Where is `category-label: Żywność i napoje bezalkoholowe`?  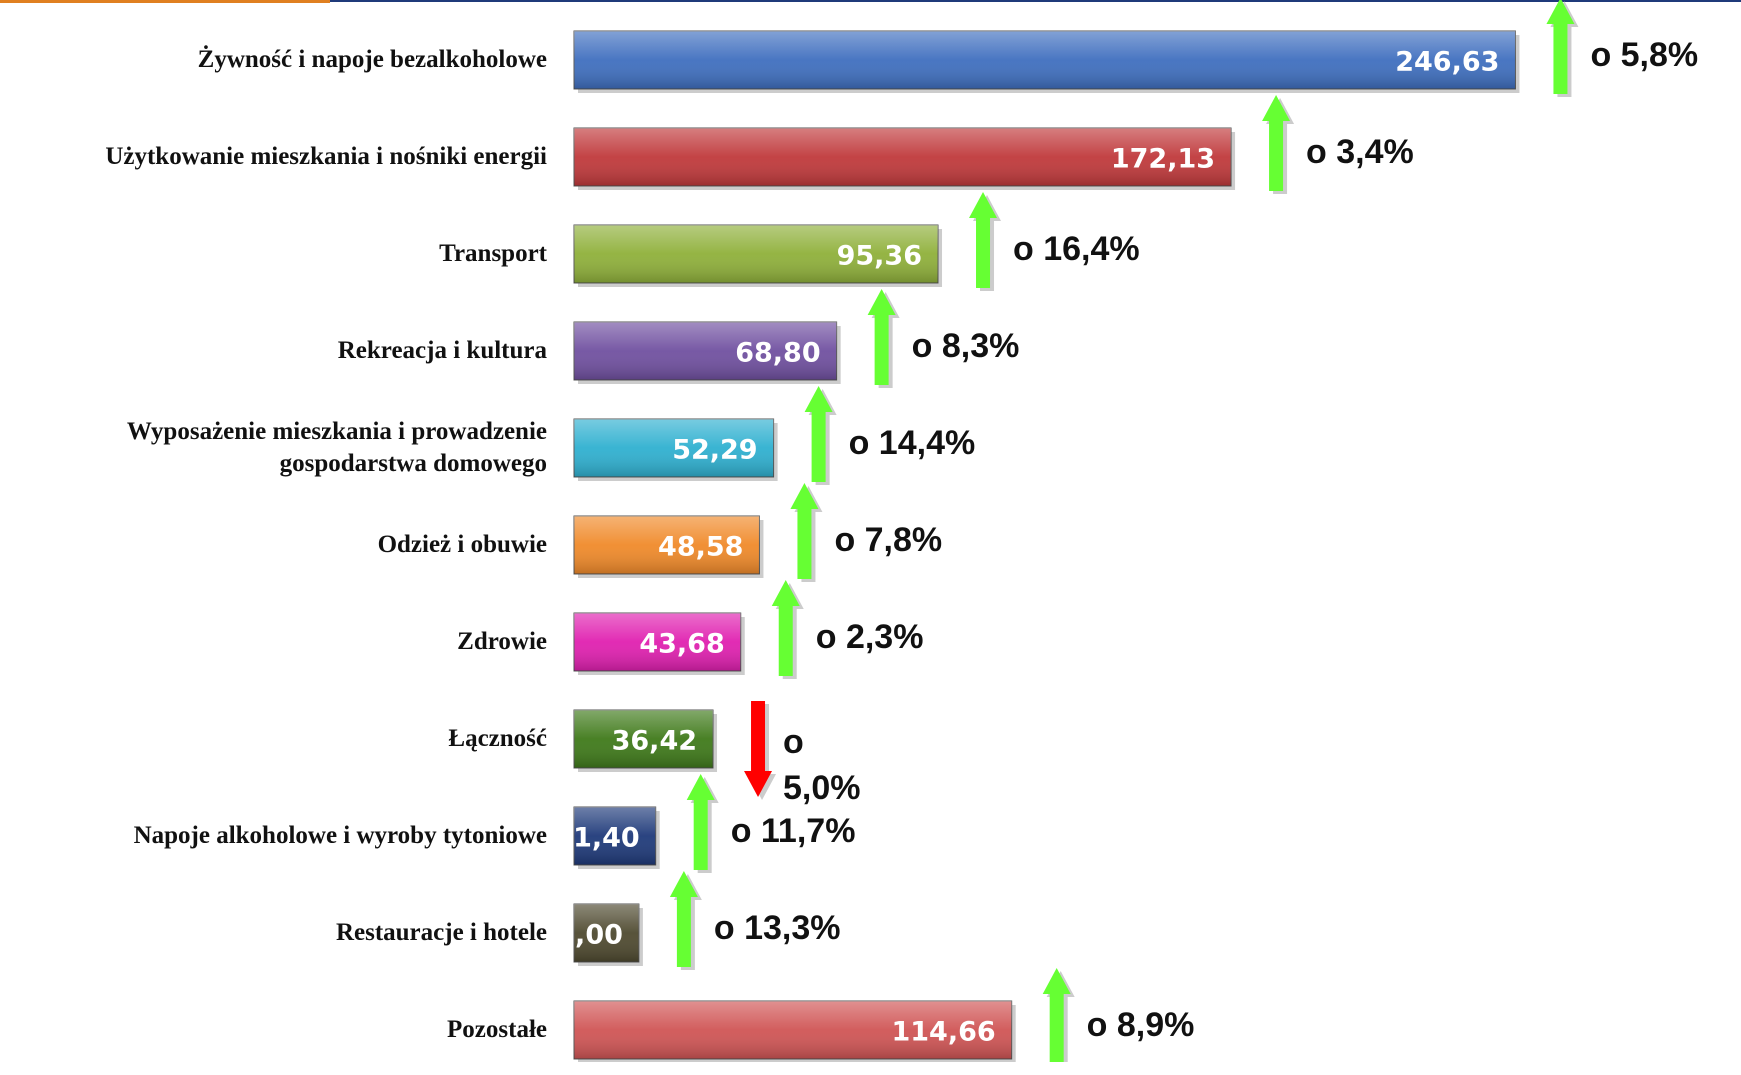 category-label: Żywność i napoje bezalkoholowe is located at coordinates (372, 59).